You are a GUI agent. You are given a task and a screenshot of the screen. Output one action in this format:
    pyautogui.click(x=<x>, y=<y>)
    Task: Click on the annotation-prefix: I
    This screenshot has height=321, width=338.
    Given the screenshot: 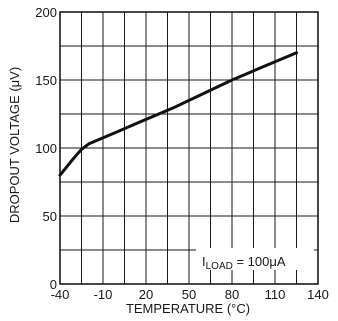 What is the action you would take?
    pyautogui.click(x=204, y=261)
    